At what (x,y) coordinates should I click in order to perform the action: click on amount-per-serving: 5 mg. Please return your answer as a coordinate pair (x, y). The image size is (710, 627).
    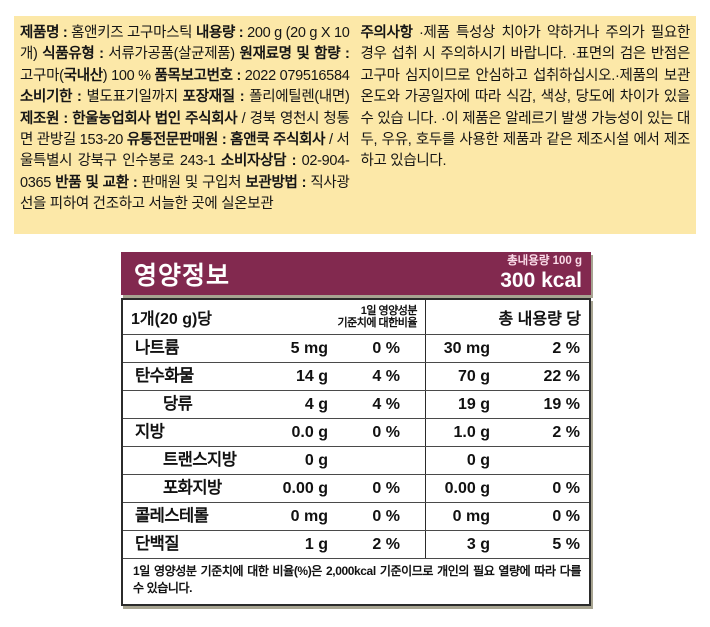
    Looking at the image, I should click on (309, 348).